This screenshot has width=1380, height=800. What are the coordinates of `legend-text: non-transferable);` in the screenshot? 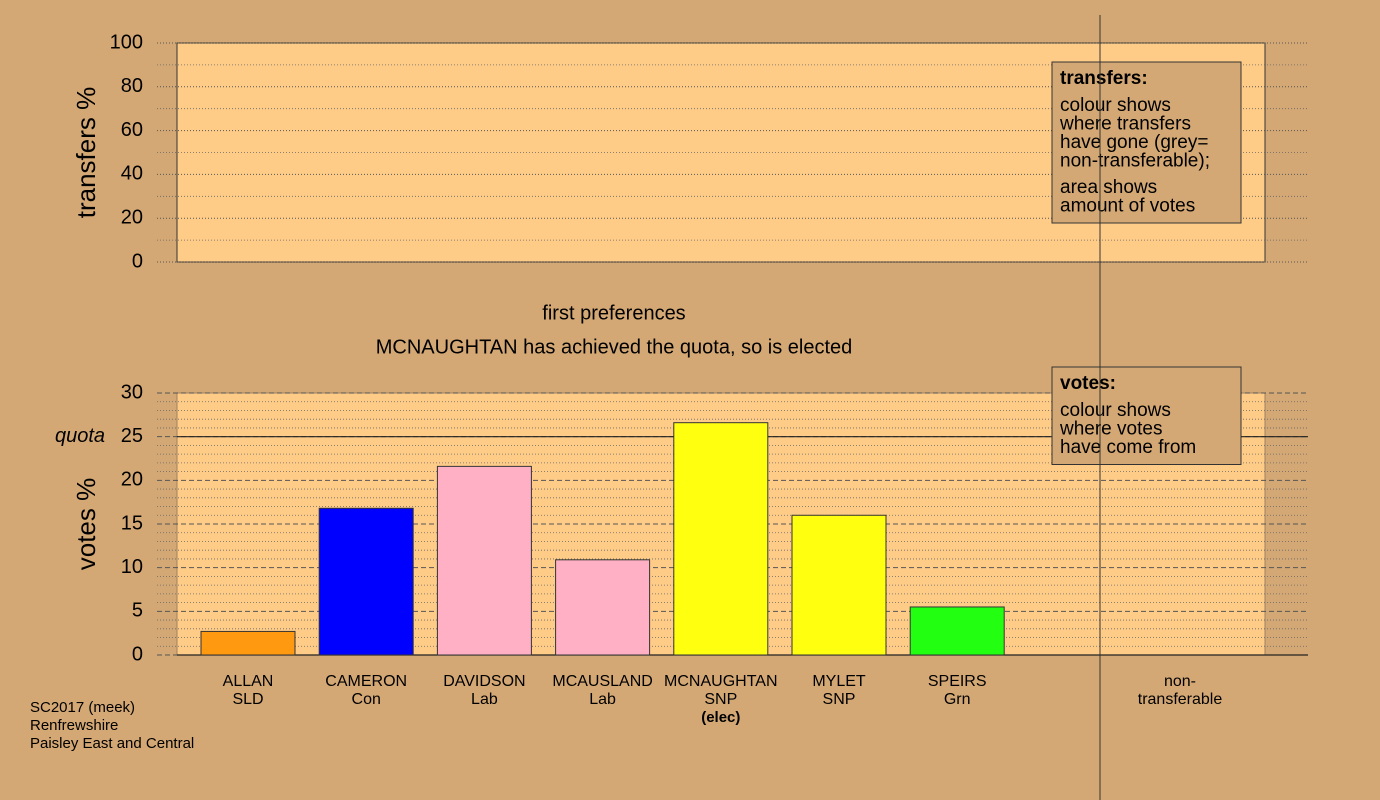 It's located at (1135, 161).